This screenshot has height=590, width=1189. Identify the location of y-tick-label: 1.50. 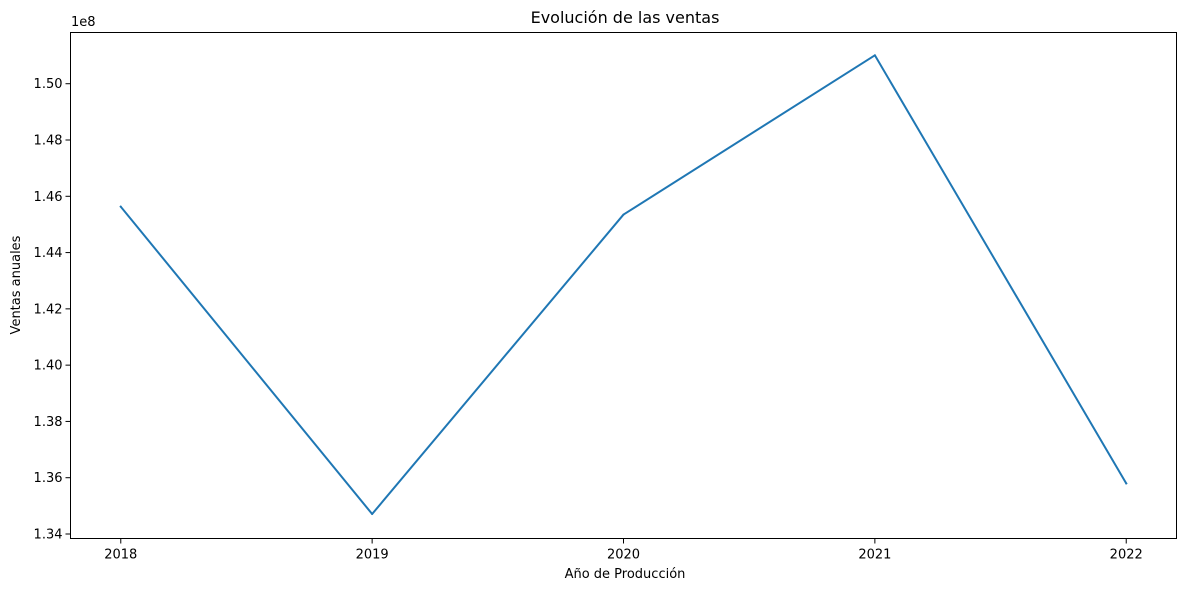
(48, 84).